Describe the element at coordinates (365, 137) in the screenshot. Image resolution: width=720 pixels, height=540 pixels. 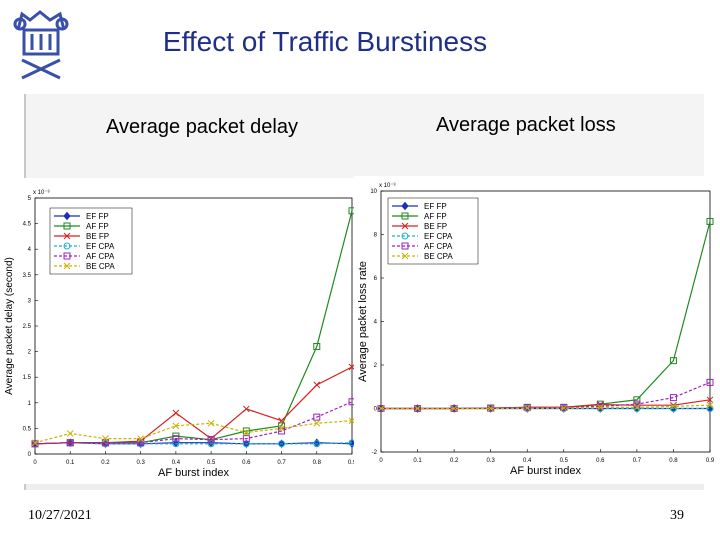
I see `caption-strip` at that location.